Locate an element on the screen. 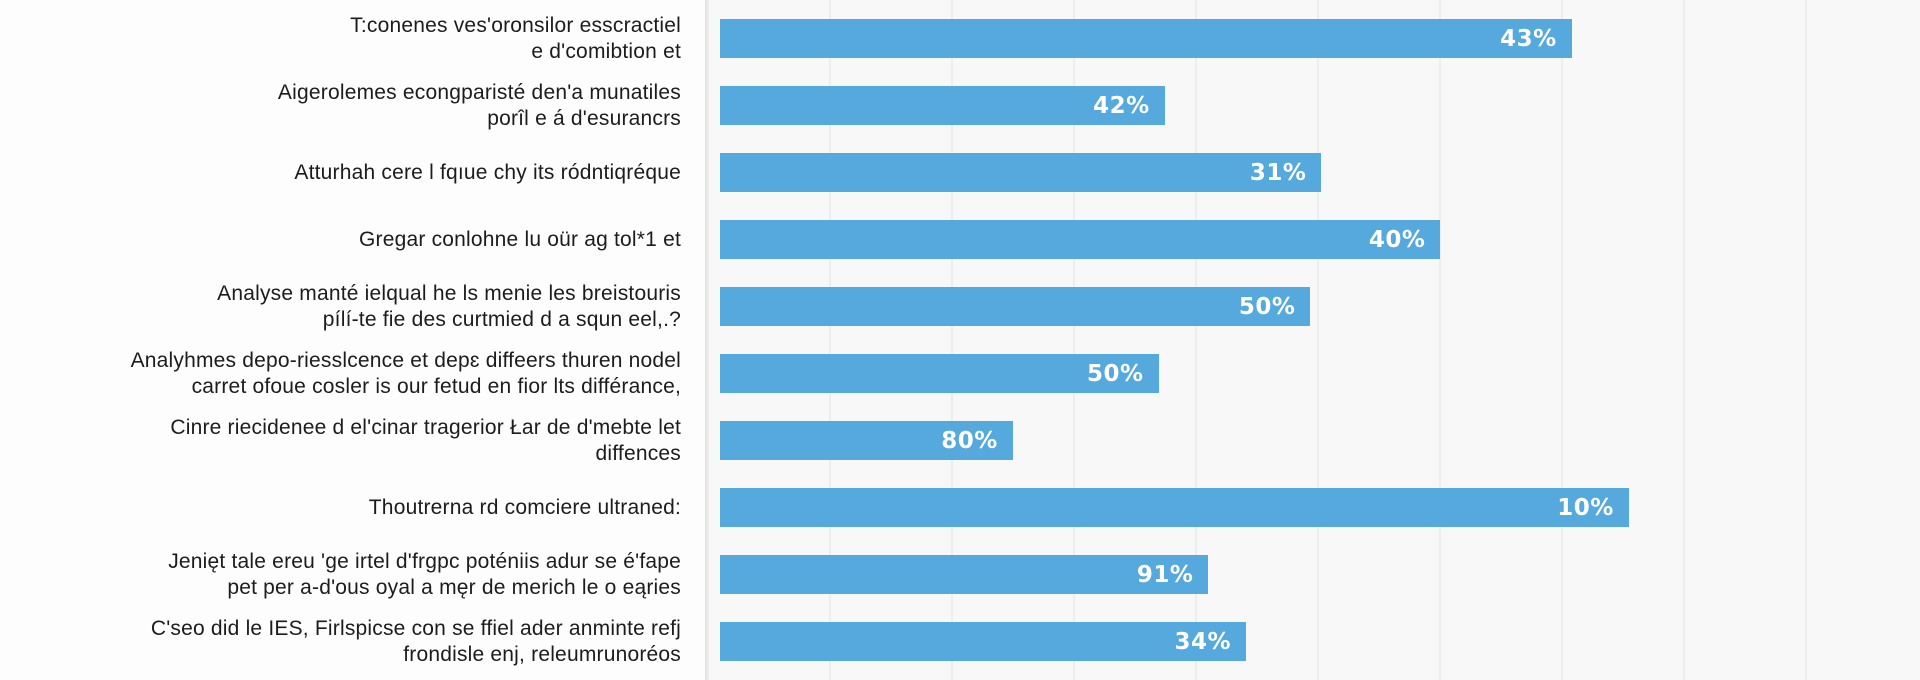  plot-area: 10% is located at coordinates (1312, 507).